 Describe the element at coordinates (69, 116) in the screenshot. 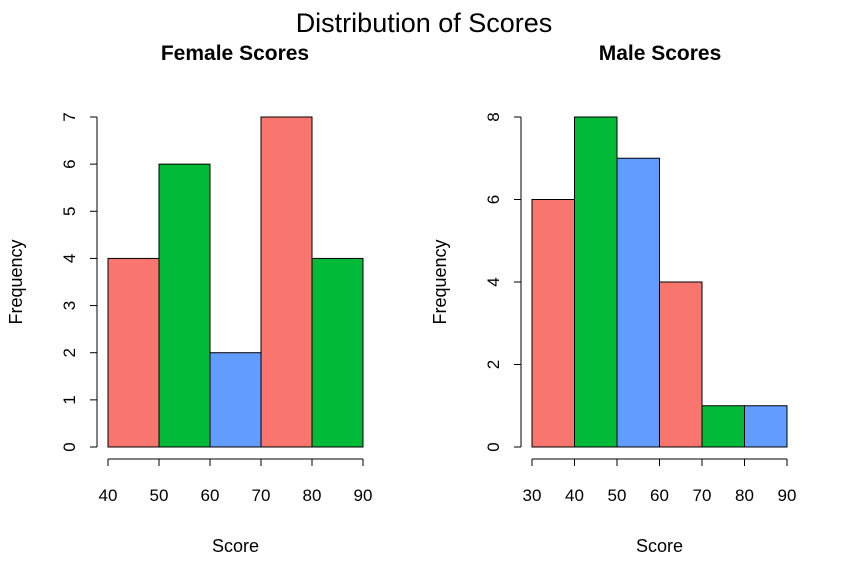

I see `y-tick-label: 7` at that location.